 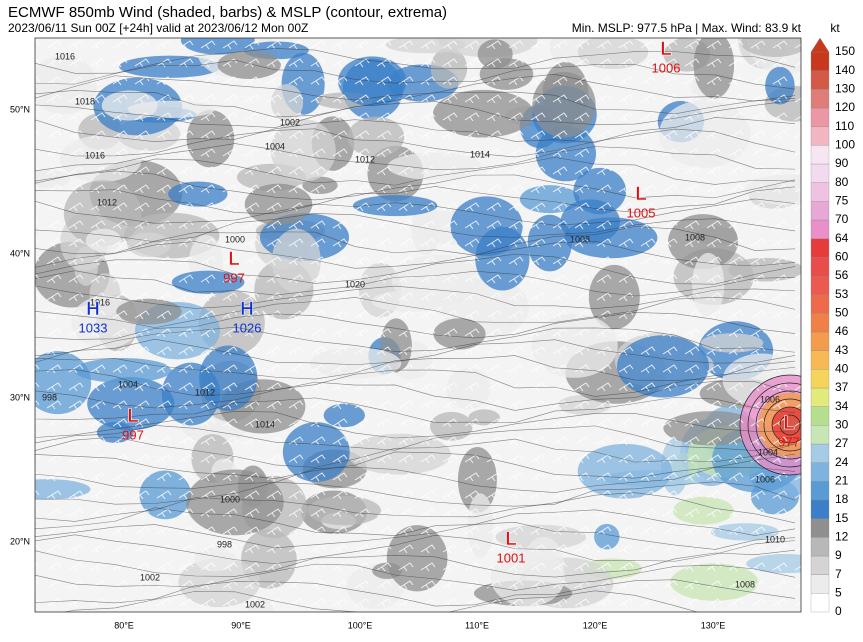 What do you see at coordinates (845, 107) in the screenshot?
I see `colorbar-label: 120` at bounding box center [845, 107].